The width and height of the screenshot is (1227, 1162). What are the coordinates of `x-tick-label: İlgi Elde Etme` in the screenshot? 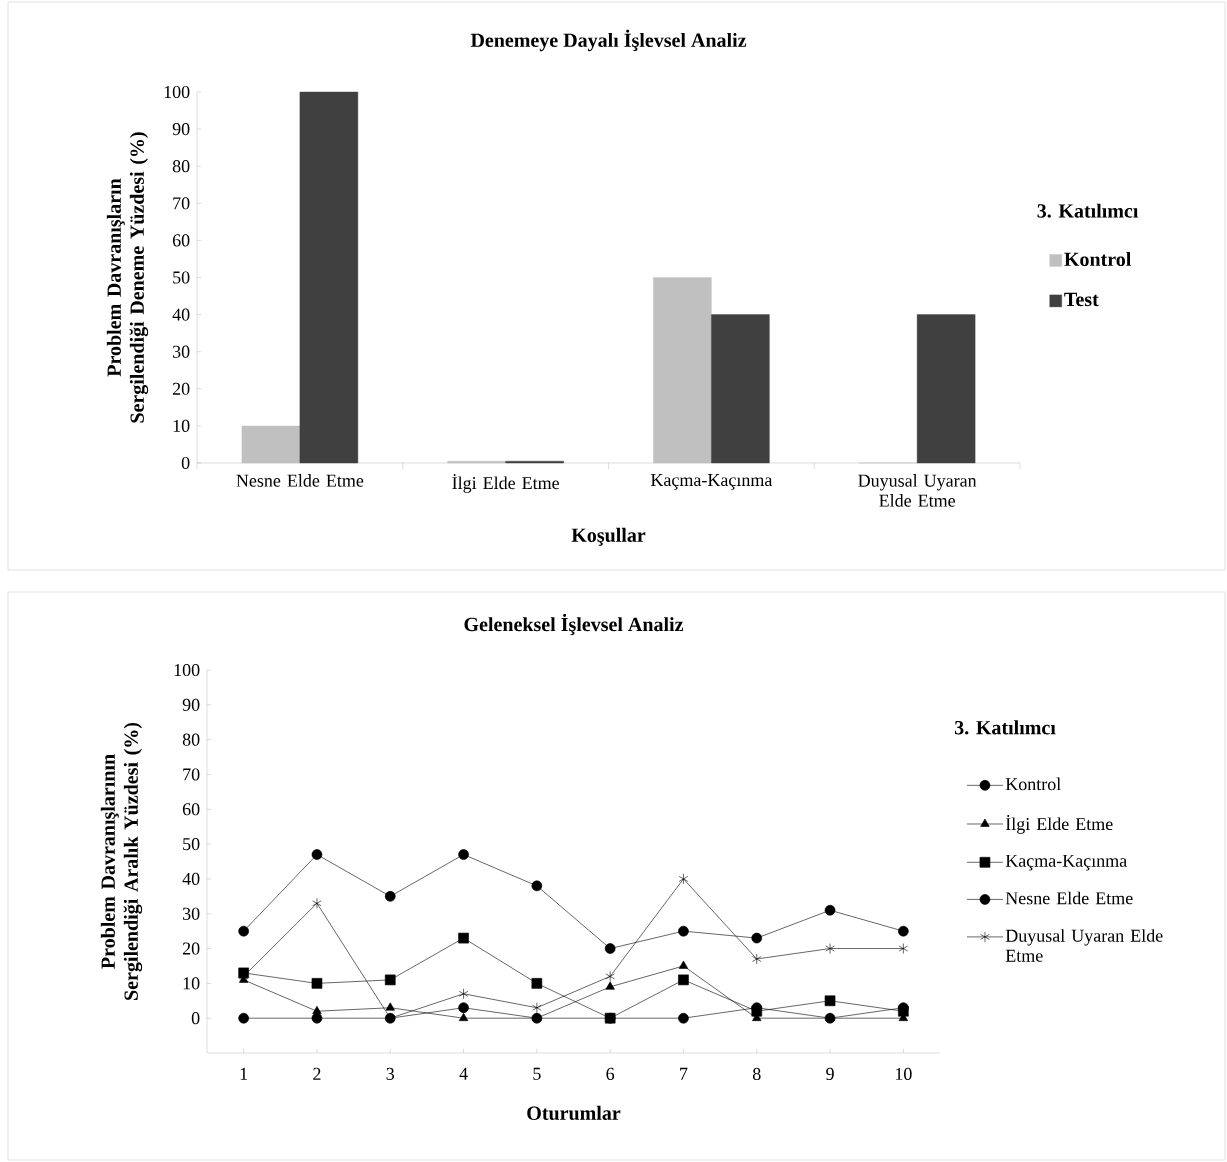 It's located at (505, 483).